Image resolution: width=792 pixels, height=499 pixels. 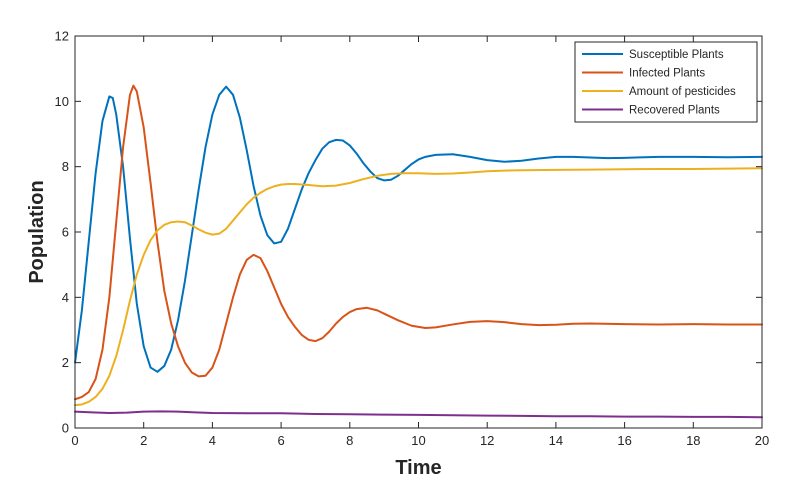 I want to click on y-tick-label: 12, so click(x=62, y=36).